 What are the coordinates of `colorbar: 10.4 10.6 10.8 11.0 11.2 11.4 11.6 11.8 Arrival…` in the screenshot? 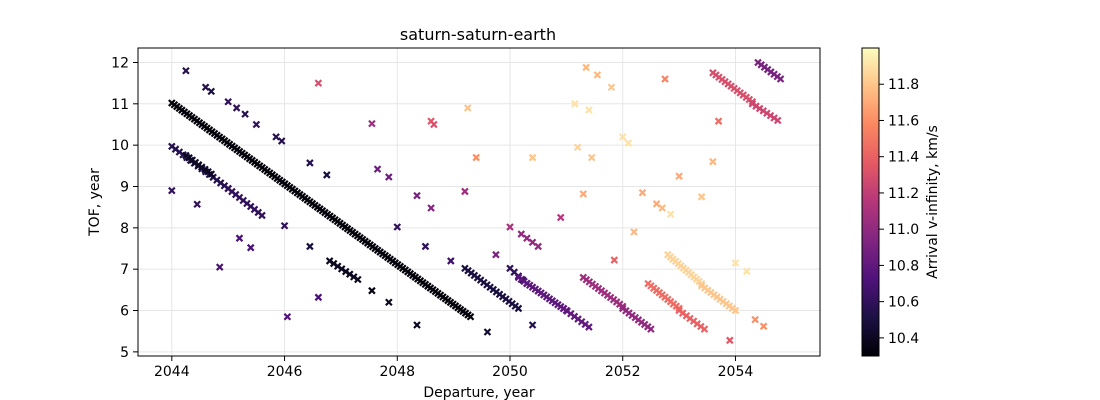 It's located at (901, 202).